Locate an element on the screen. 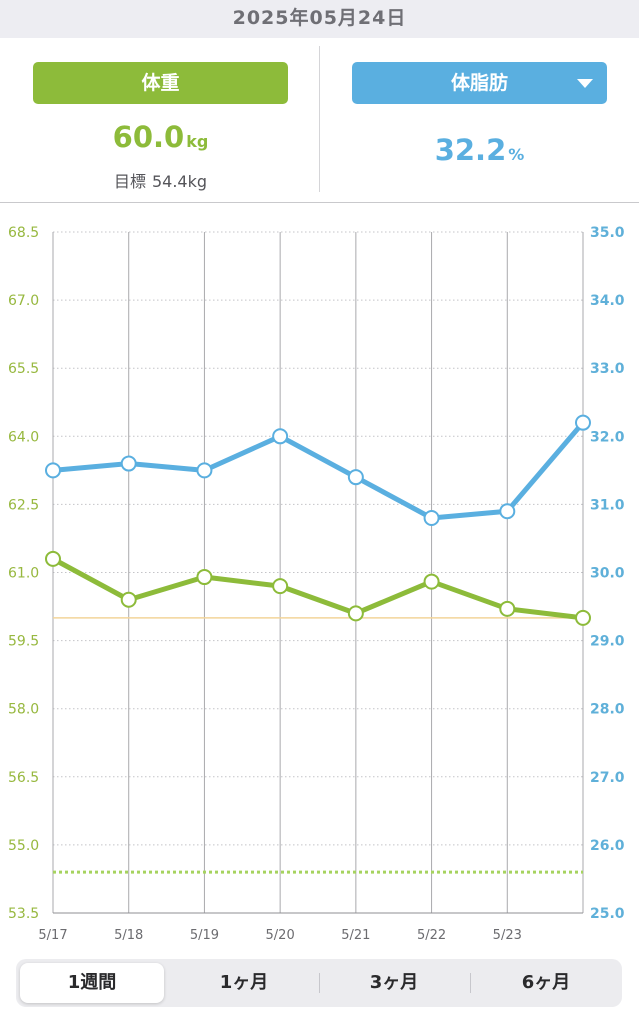 This screenshot has height=1024, width=639. right-axis-tick-label: 33.0 is located at coordinates (607, 369).